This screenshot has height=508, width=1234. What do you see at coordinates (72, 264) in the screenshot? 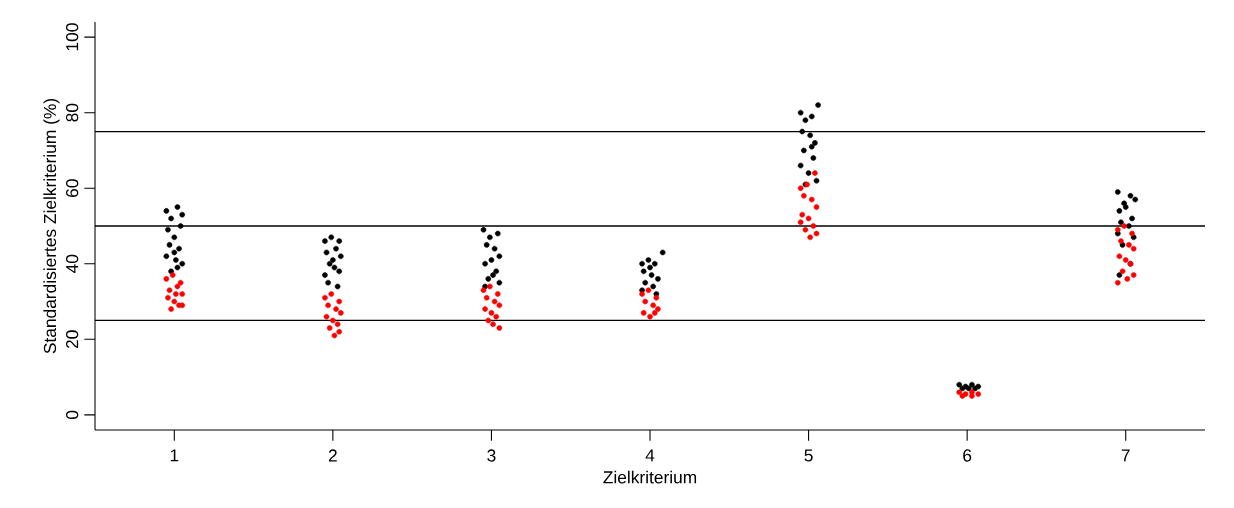
I see `y-tick-label: 40` at bounding box center [72, 264].